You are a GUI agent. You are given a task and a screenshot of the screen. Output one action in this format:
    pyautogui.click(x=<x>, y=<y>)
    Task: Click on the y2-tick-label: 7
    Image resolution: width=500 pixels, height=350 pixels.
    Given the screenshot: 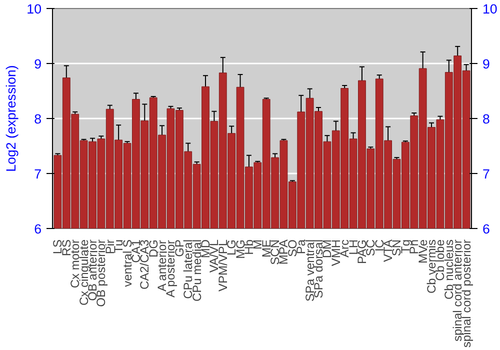 What is the action you would take?
    pyautogui.click(x=486, y=174)
    